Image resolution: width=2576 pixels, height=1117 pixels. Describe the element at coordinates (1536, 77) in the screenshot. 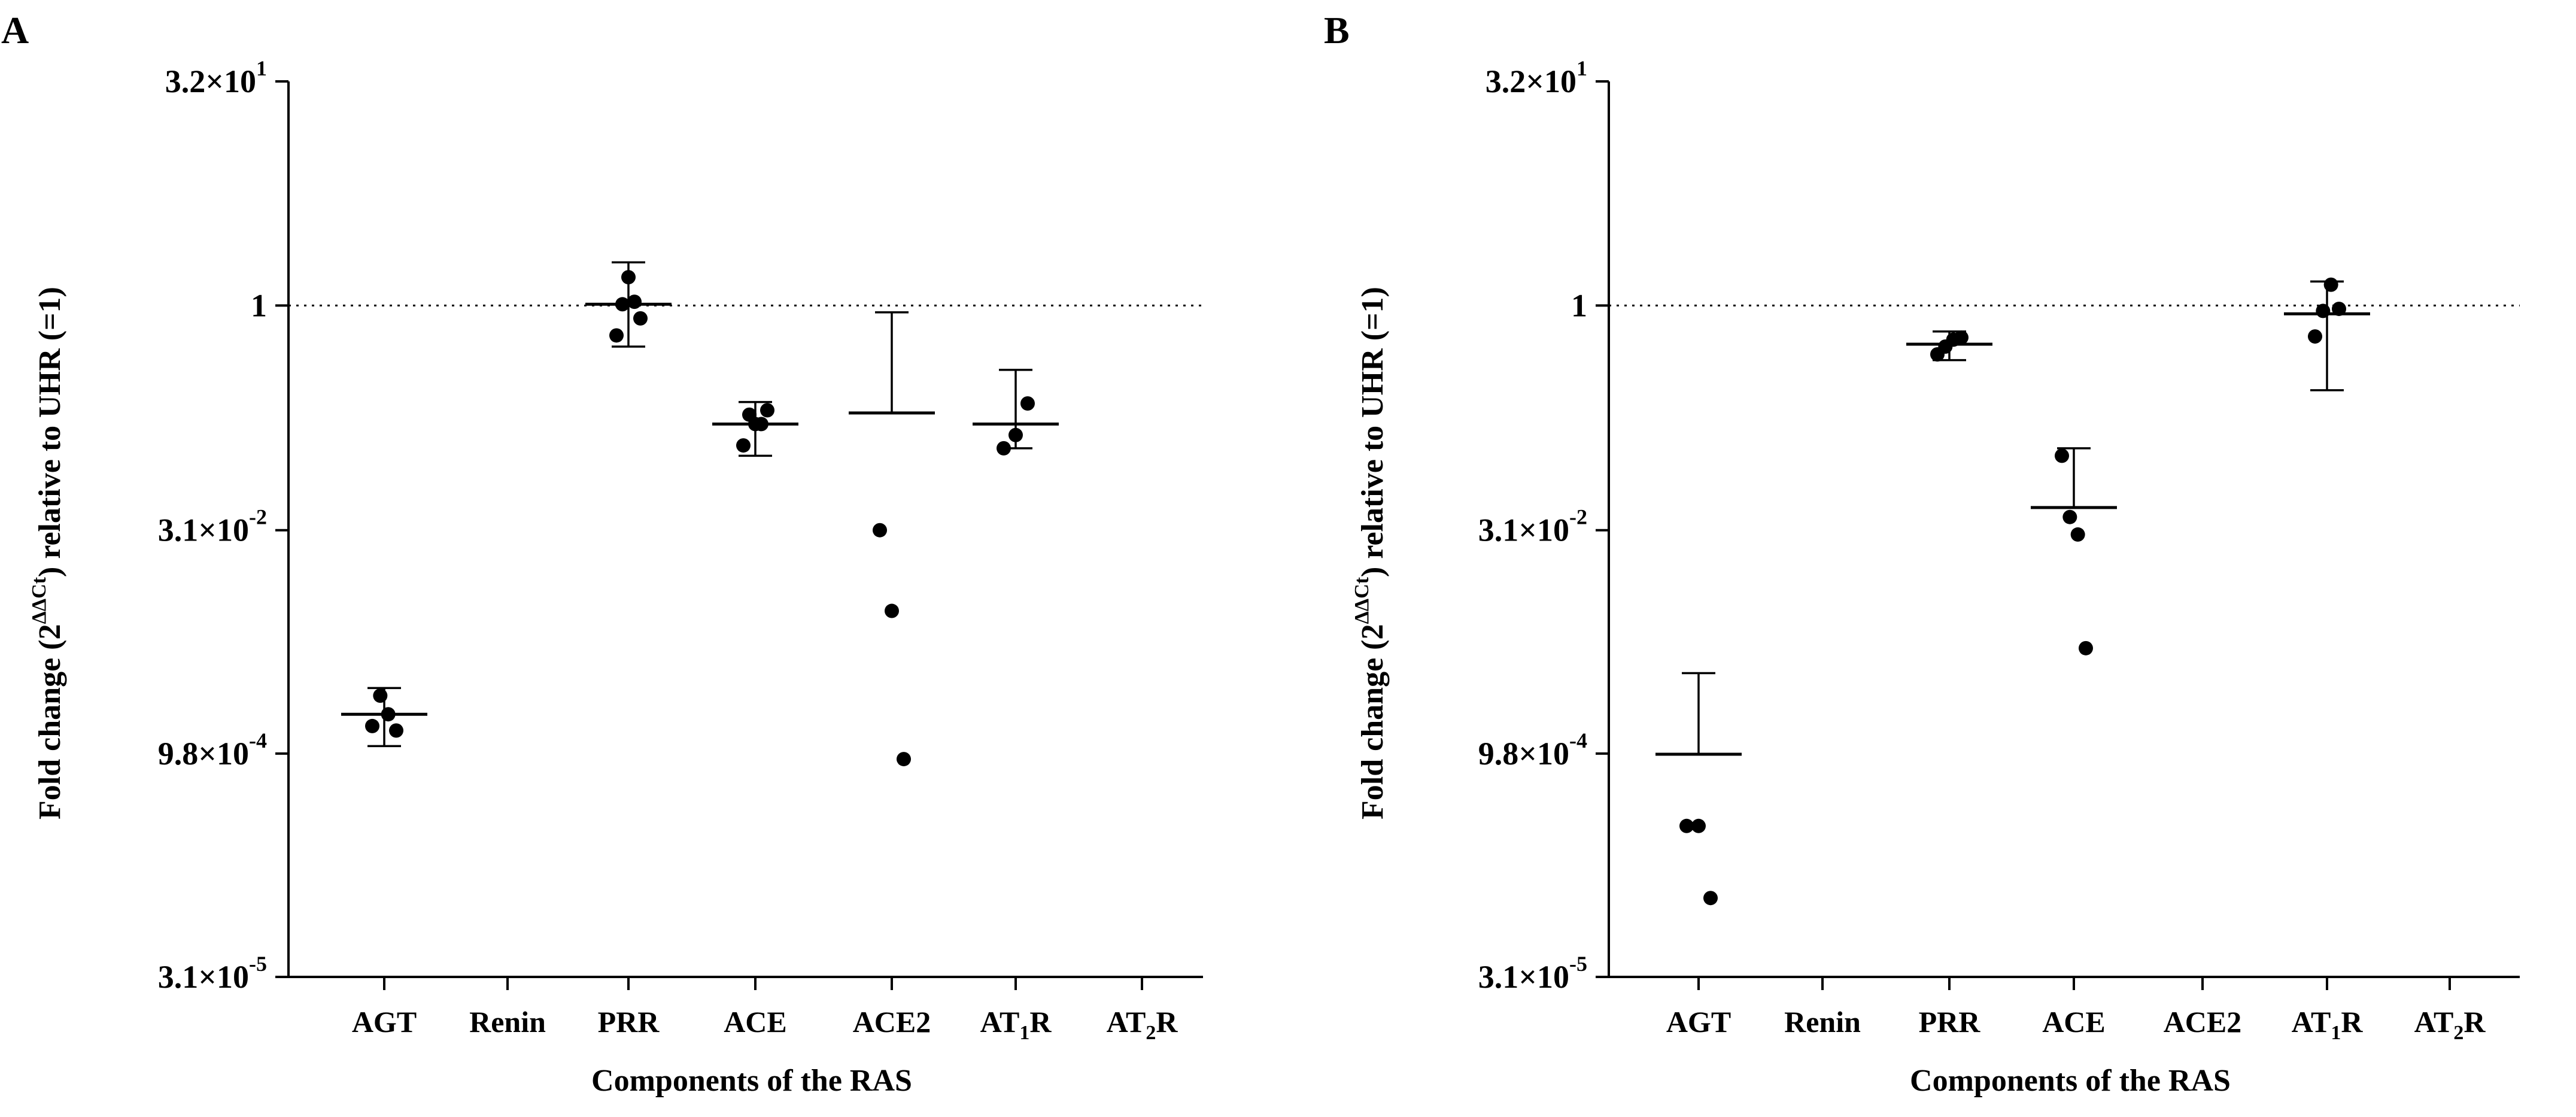

I see `y-tick-label: 3.2×10¹` at that location.